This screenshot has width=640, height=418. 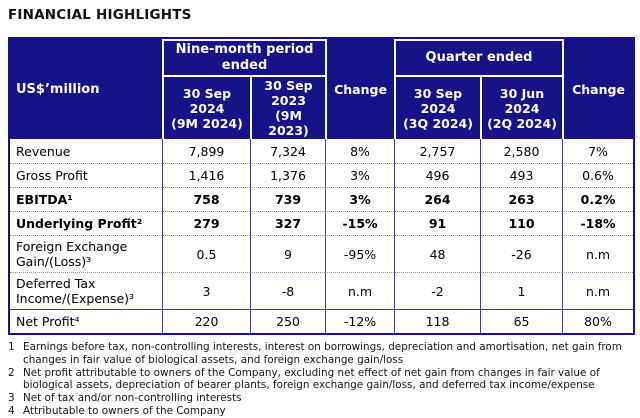 What do you see at coordinates (288, 175) in the screenshot?
I see `cell-value: 1,376` at bounding box center [288, 175].